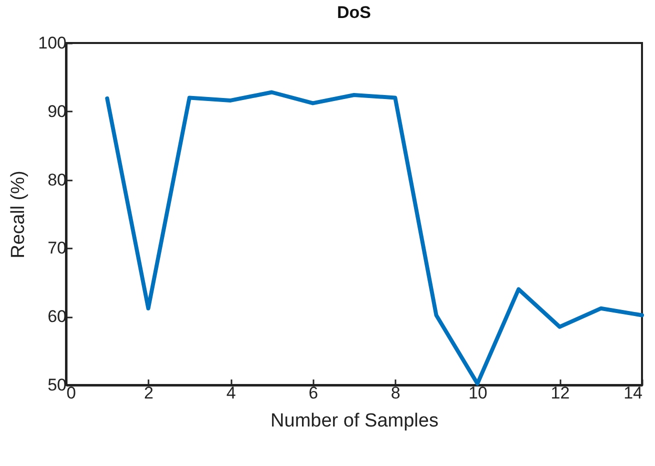  I want to click on x-tick-label: 14, so click(633, 393).